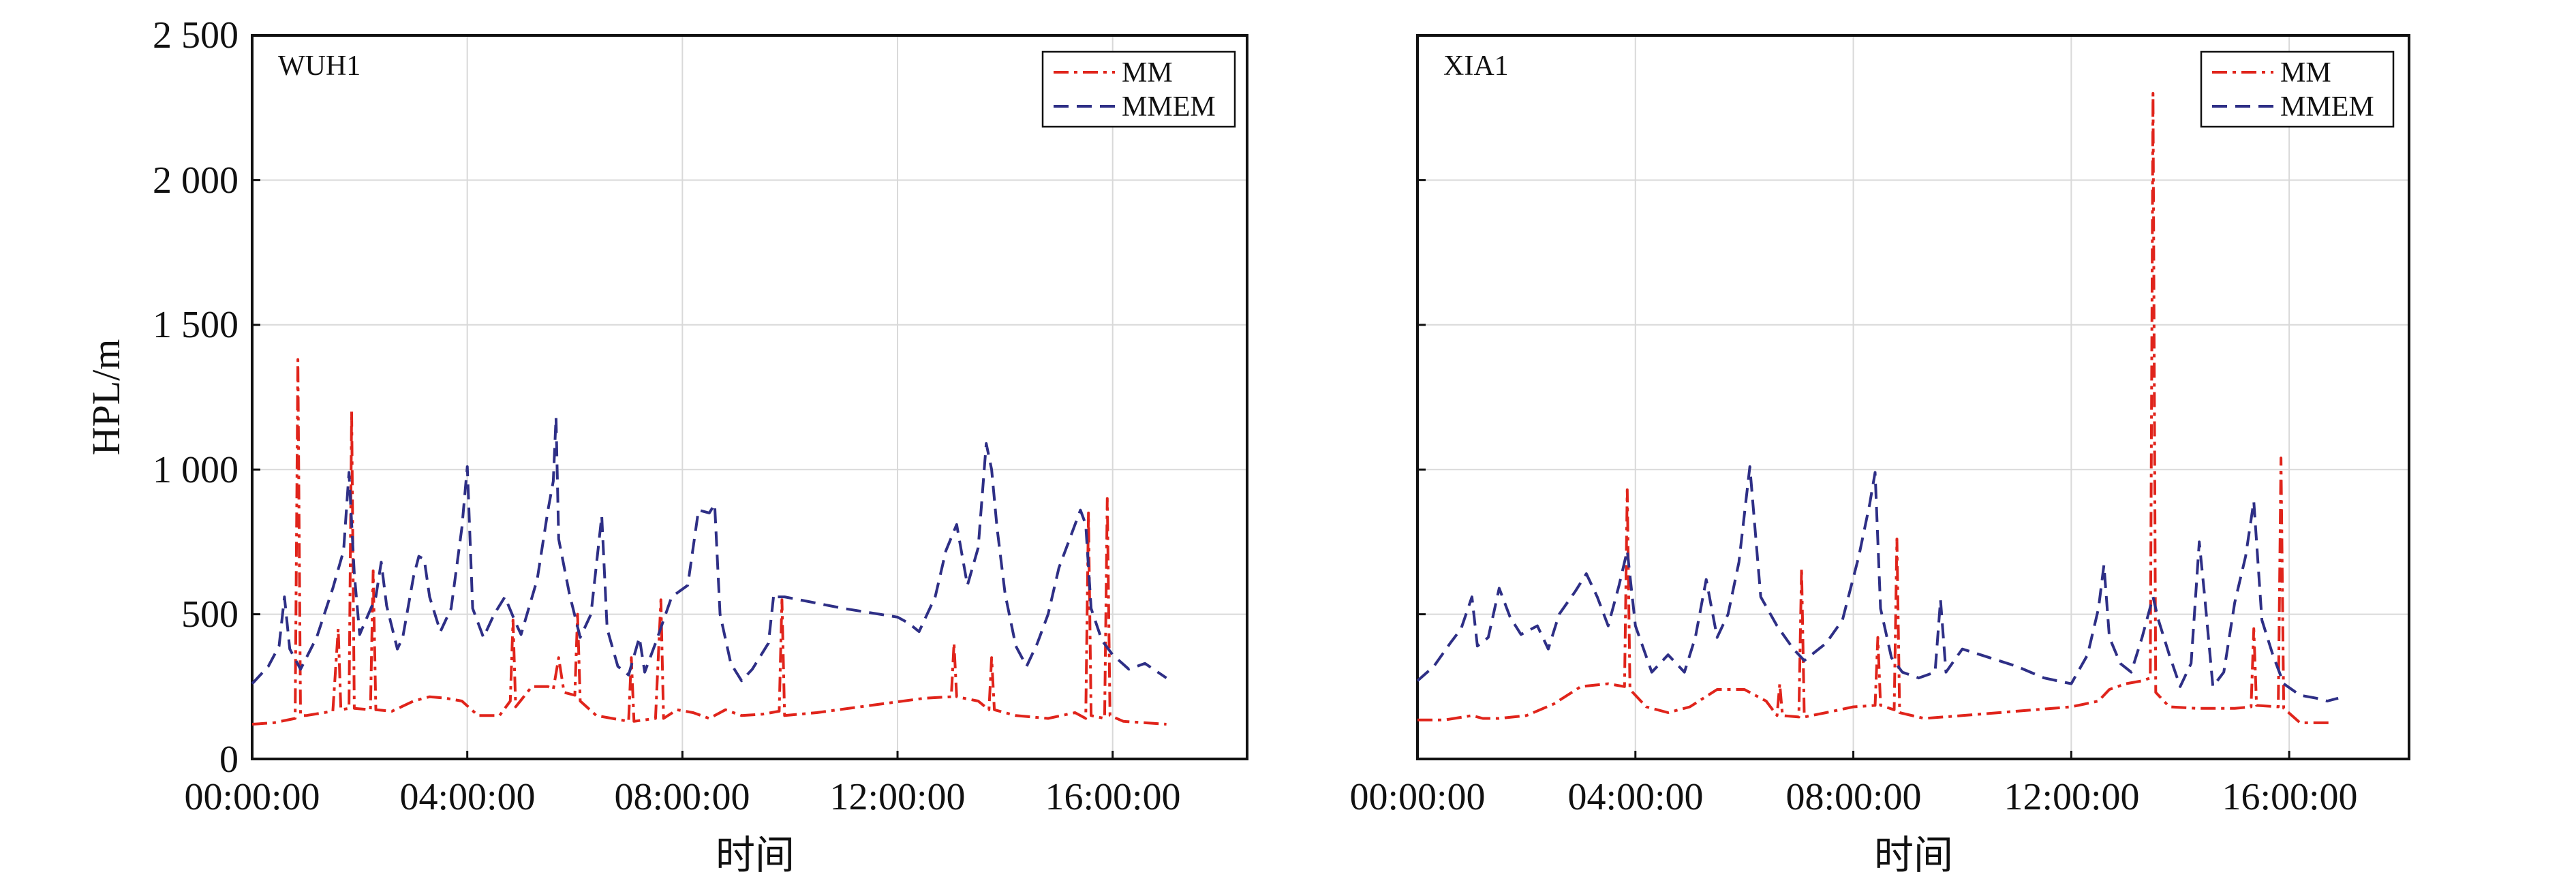  What do you see at coordinates (1476, 66) in the screenshot?
I see `station-label-xia1: XIA1` at bounding box center [1476, 66].